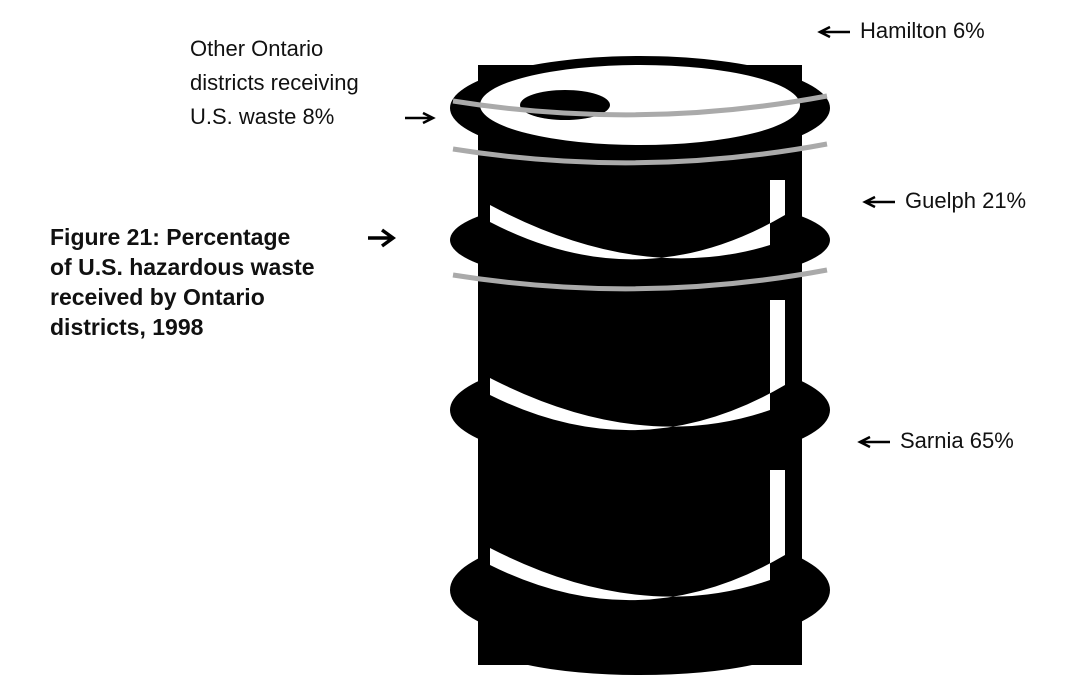 This screenshot has height=677, width=1066. I want to click on value-label: 21%, so click(1004, 200).